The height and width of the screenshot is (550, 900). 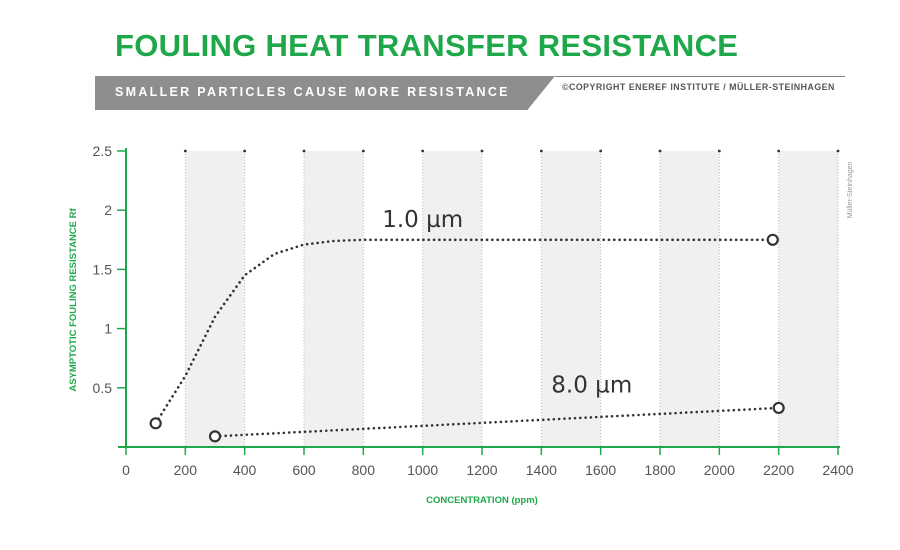 I want to click on series-line, so click(x=496, y=422).